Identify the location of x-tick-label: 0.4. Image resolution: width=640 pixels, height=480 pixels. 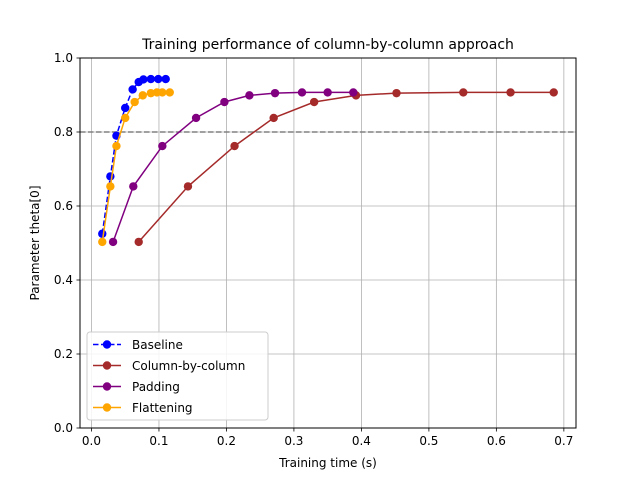
(361, 441).